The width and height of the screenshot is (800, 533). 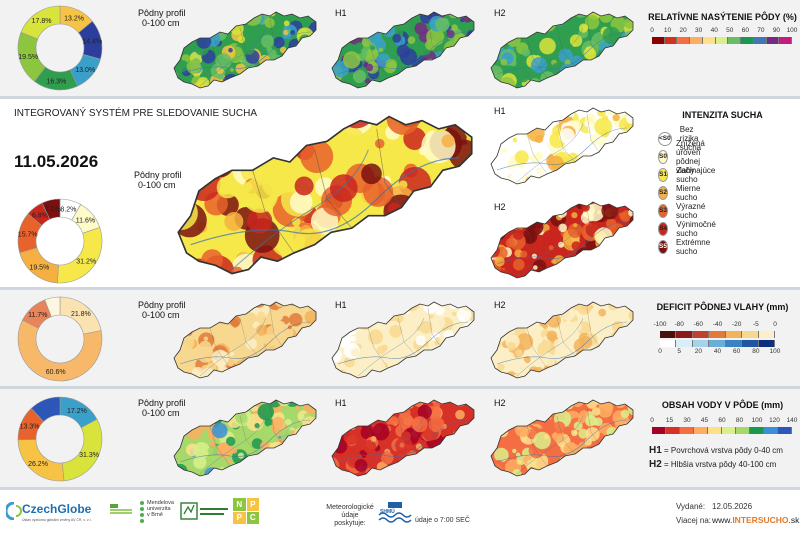 What do you see at coordinates (669, 420) in the screenshot?
I see `legend-tick-label: 15` at bounding box center [669, 420].